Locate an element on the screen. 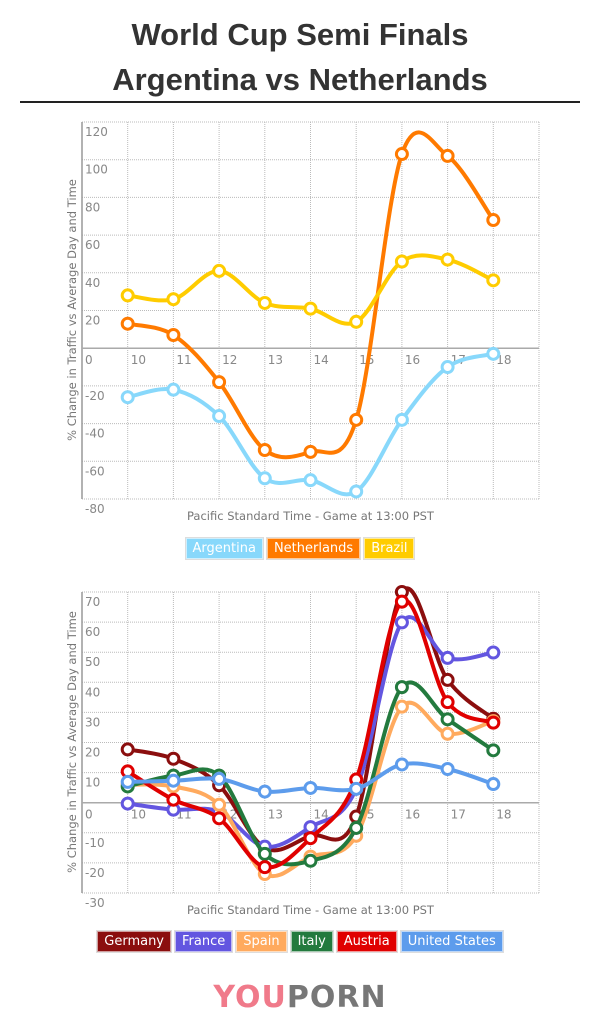 The height and width of the screenshot is (1032, 600). y-tick-label: 80 is located at coordinates (92, 207).